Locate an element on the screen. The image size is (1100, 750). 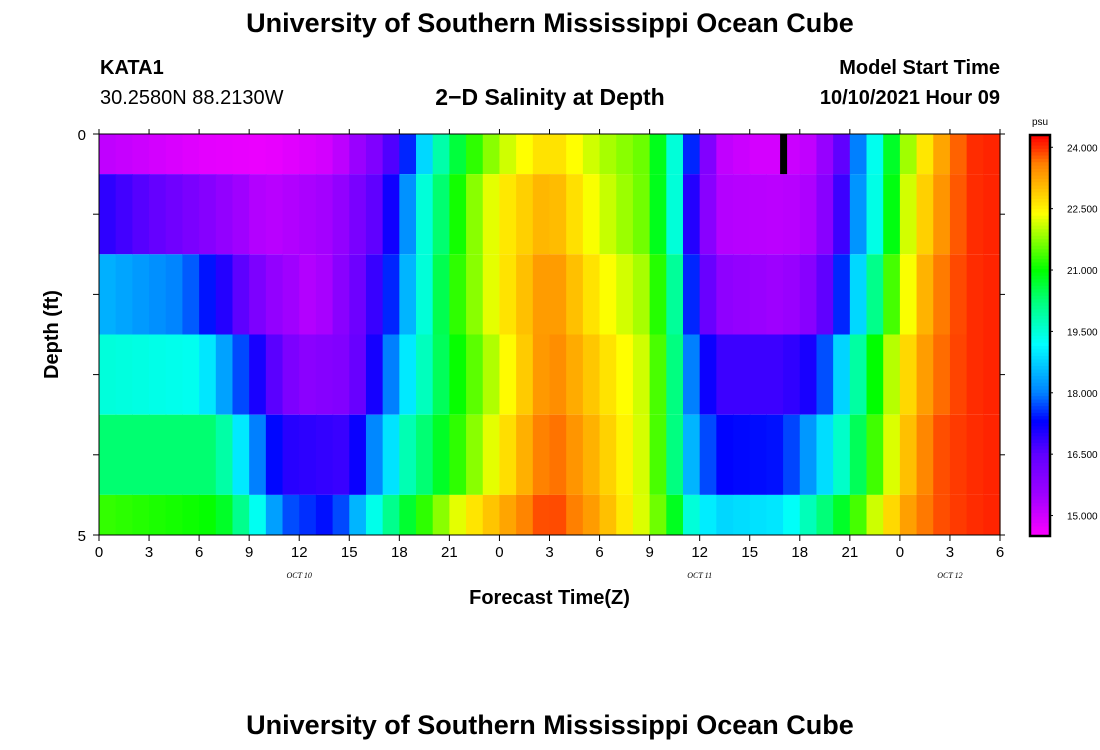
colorbar-unit-label: psu is located at coordinates (1040, 122).